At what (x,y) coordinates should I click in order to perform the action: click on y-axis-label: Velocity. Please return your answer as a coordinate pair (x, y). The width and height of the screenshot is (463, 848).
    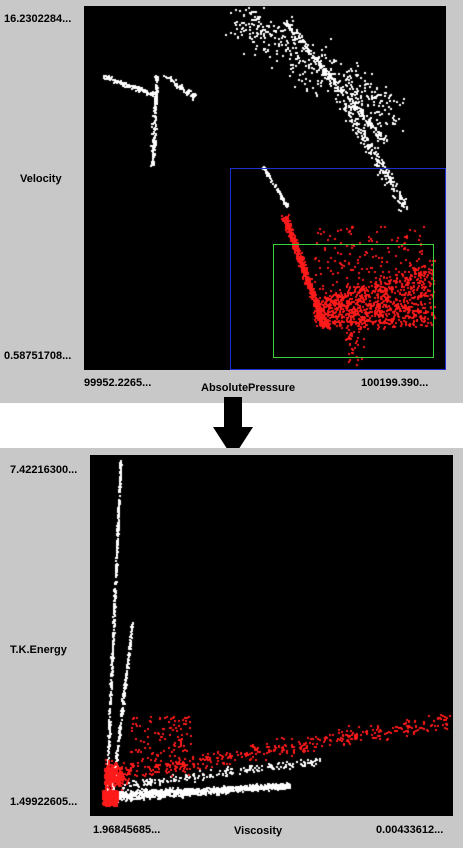
    Looking at the image, I should click on (41, 179).